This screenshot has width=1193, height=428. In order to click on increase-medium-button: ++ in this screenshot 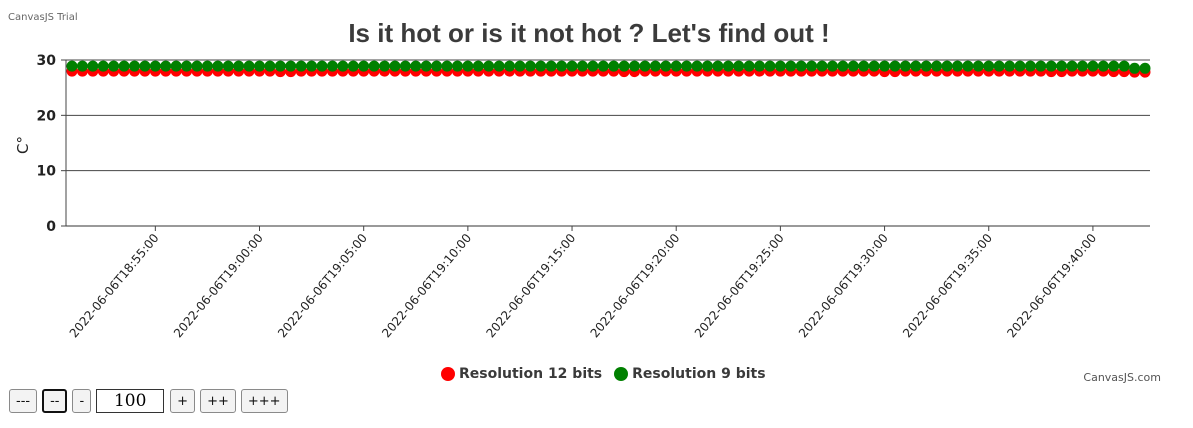, I will do `click(218, 401)`.